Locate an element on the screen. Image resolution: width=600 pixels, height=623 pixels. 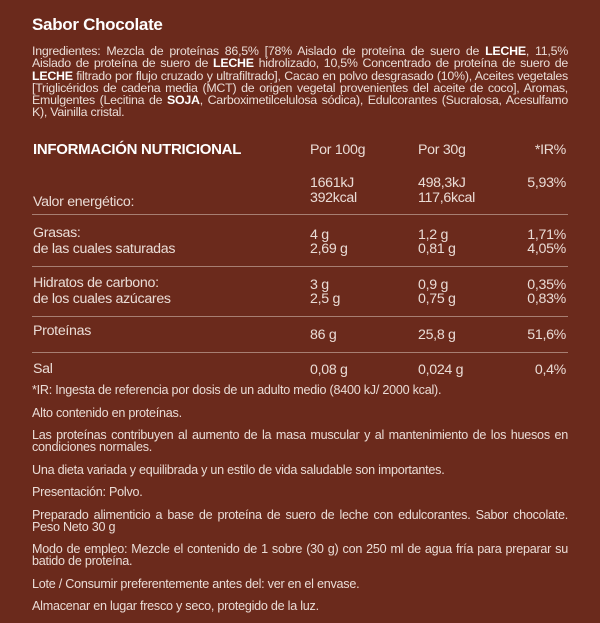
header-per-100g: Por 100g is located at coordinates (338, 150).